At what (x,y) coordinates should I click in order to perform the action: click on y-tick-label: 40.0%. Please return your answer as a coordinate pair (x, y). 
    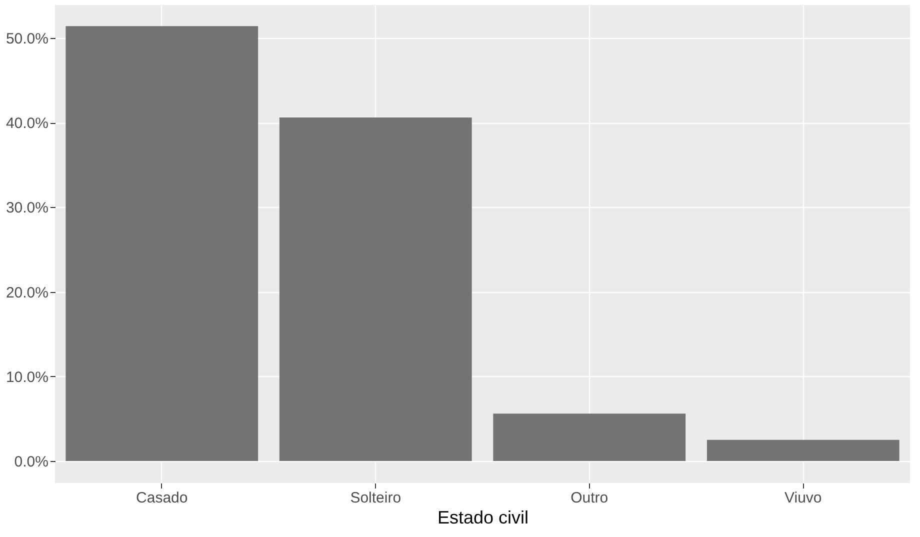
    Looking at the image, I should click on (27, 123).